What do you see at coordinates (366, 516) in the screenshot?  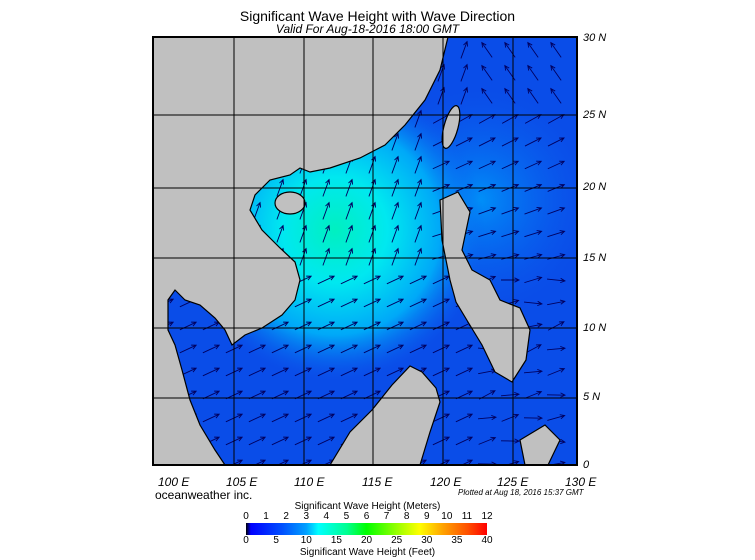 I see `colorbar-tick: 6` at bounding box center [366, 516].